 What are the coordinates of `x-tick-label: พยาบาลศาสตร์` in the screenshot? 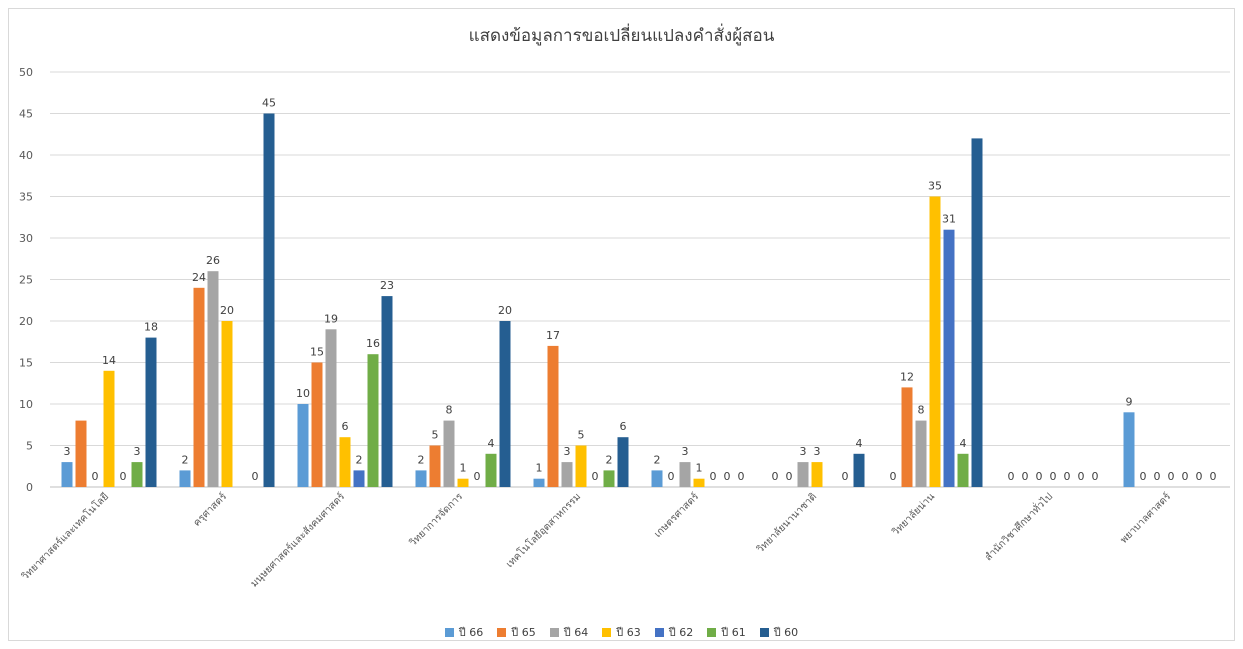 It's located at (1146, 518).